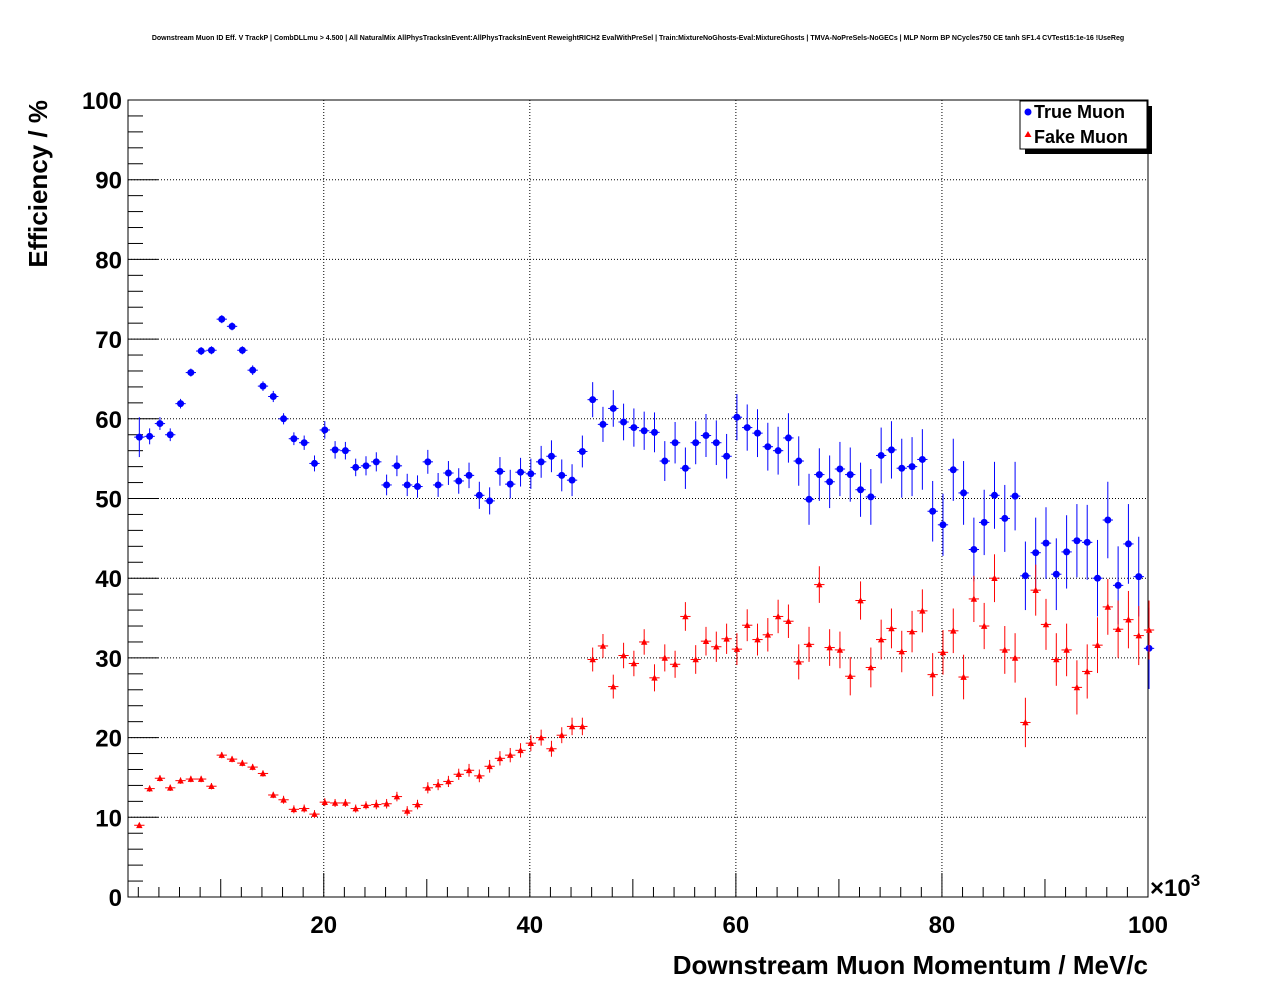 The height and width of the screenshot is (996, 1276). I want to click on x-multiplier-exponent: 3, so click(1195, 880).